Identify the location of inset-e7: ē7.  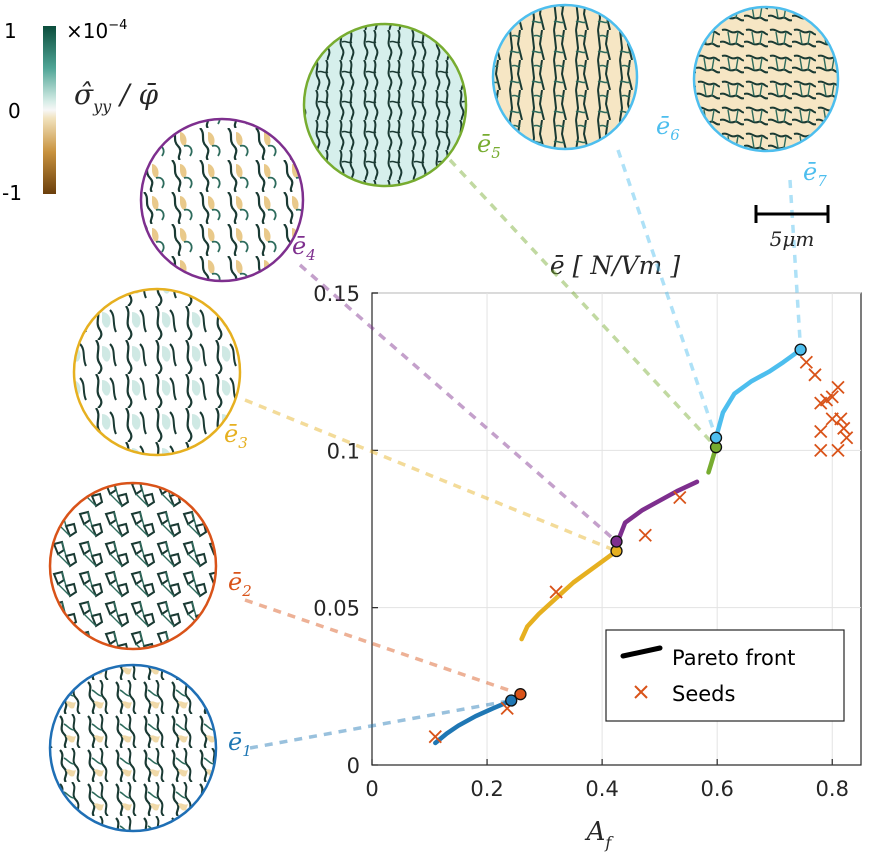
(766, 97).